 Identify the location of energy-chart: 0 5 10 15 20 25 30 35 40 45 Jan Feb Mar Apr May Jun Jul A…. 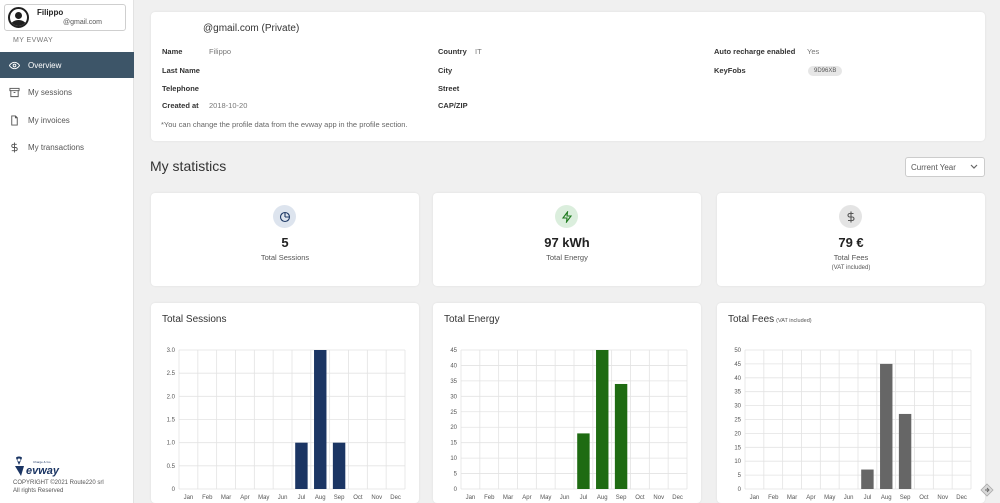
(569, 424).